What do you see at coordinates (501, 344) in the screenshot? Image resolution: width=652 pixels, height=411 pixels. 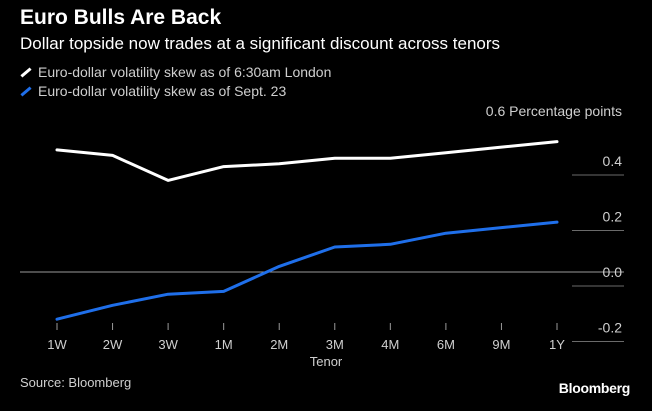 I see `x-tick-label: 9M` at bounding box center [501, 344].